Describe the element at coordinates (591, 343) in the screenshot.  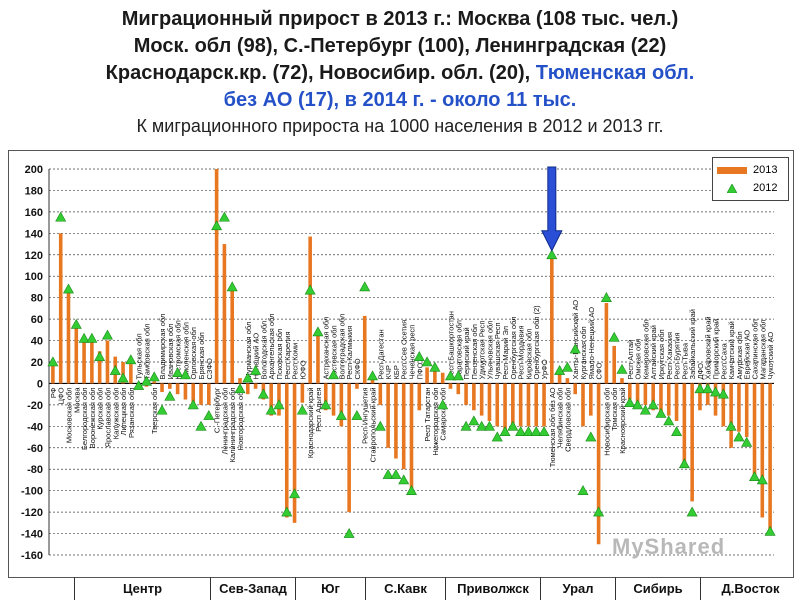
I see `category-label: Ямало-Ненецкий АО` at that location.